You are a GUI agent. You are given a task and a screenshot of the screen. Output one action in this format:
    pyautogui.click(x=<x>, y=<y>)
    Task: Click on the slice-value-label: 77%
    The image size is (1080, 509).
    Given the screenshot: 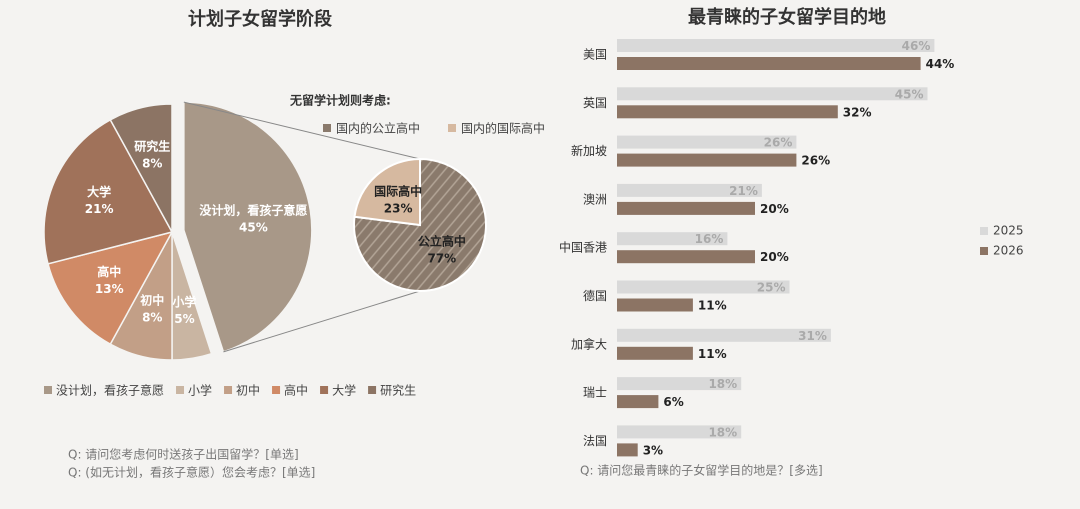 What is the action you would take?
    pyautogui.click(x=441, y=258)
    